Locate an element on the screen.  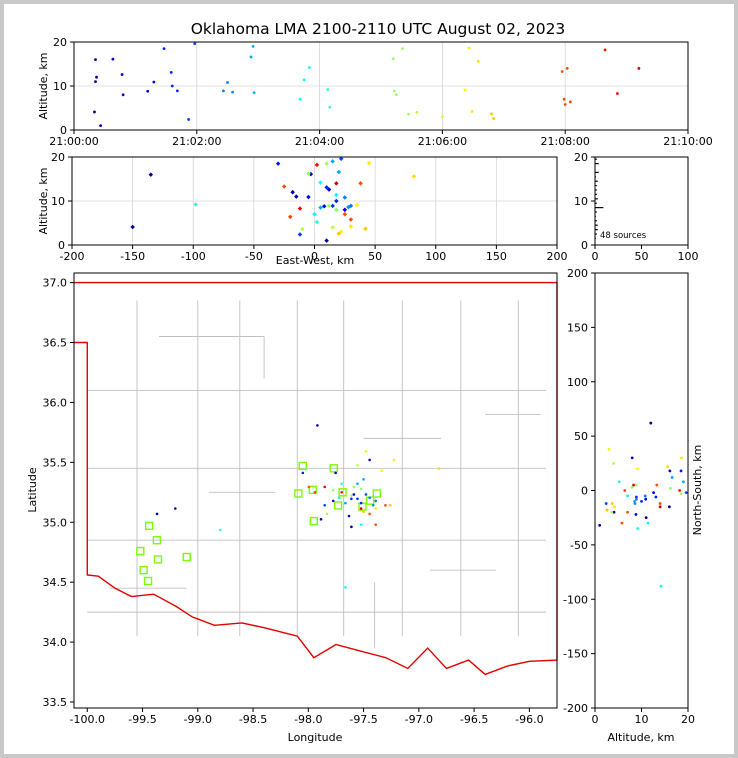
ew-altitude-x-tick-label: 50 is located at coordinates (375, 256).